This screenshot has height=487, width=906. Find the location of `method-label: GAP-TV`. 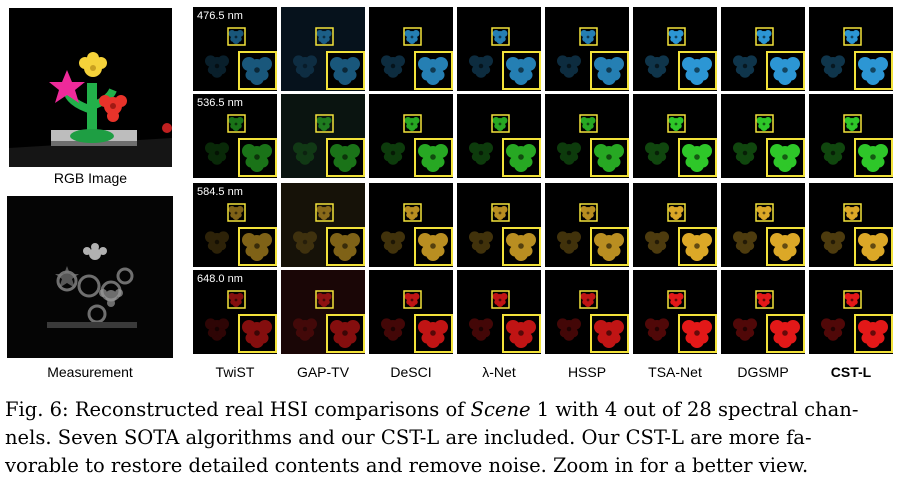

method-label: GAP-TV is located at coordinates (323, 372).